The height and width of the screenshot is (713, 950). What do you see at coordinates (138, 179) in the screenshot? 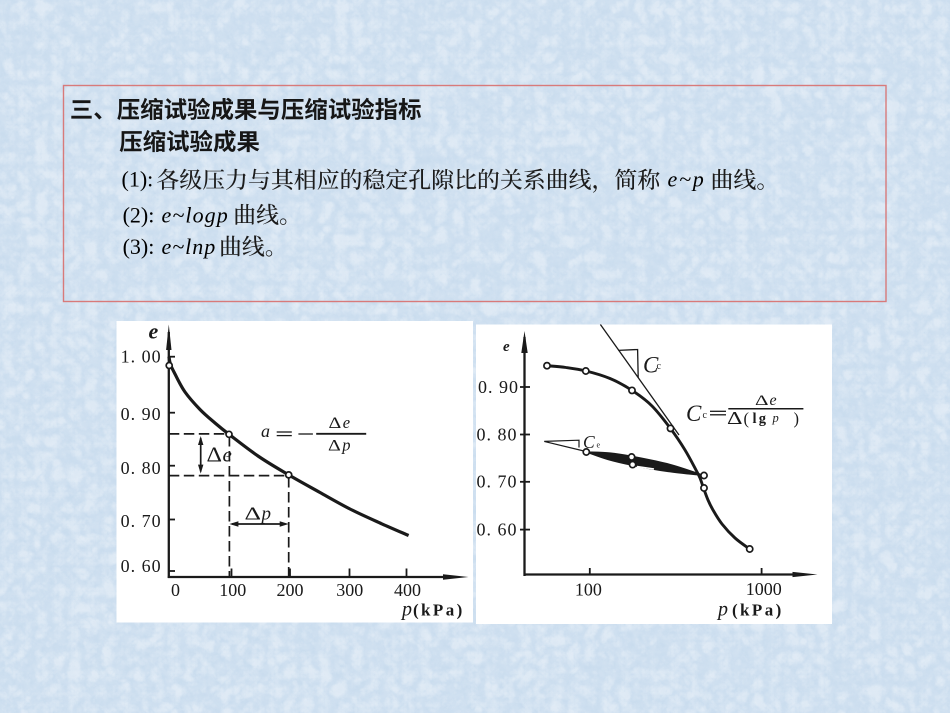
I see `svg-text: (1):` at bounding box center [138, 179].